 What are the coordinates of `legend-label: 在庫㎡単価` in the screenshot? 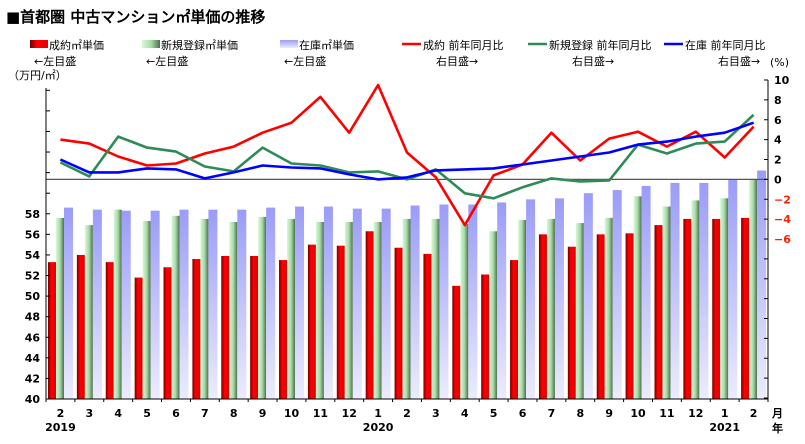 It's located at (326, 45).